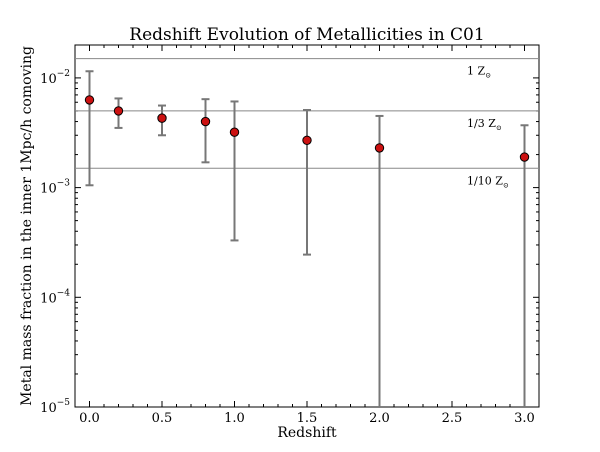 The height and width of the screenshot is (452, 600). Describe the element at coordinates (55, 188) in the screenshot. I see `y-tick-label: 10⁻³` at that location.